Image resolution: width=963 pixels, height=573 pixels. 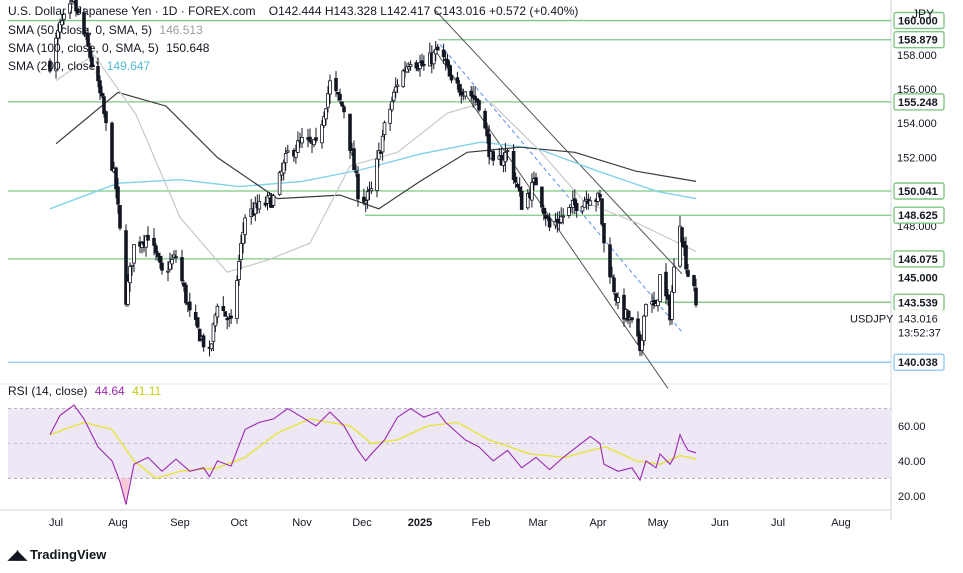 What do you see at coordinates (912, 427) in the screenshot?
I see `rsi-tick-label: 60.00` at bounding box center [912, 427].